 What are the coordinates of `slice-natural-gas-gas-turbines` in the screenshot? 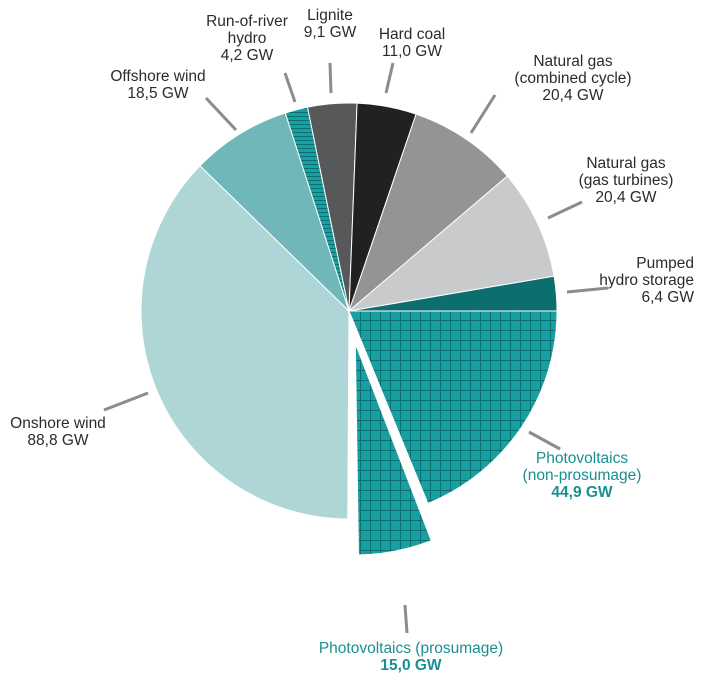 It's located at (451, 243).